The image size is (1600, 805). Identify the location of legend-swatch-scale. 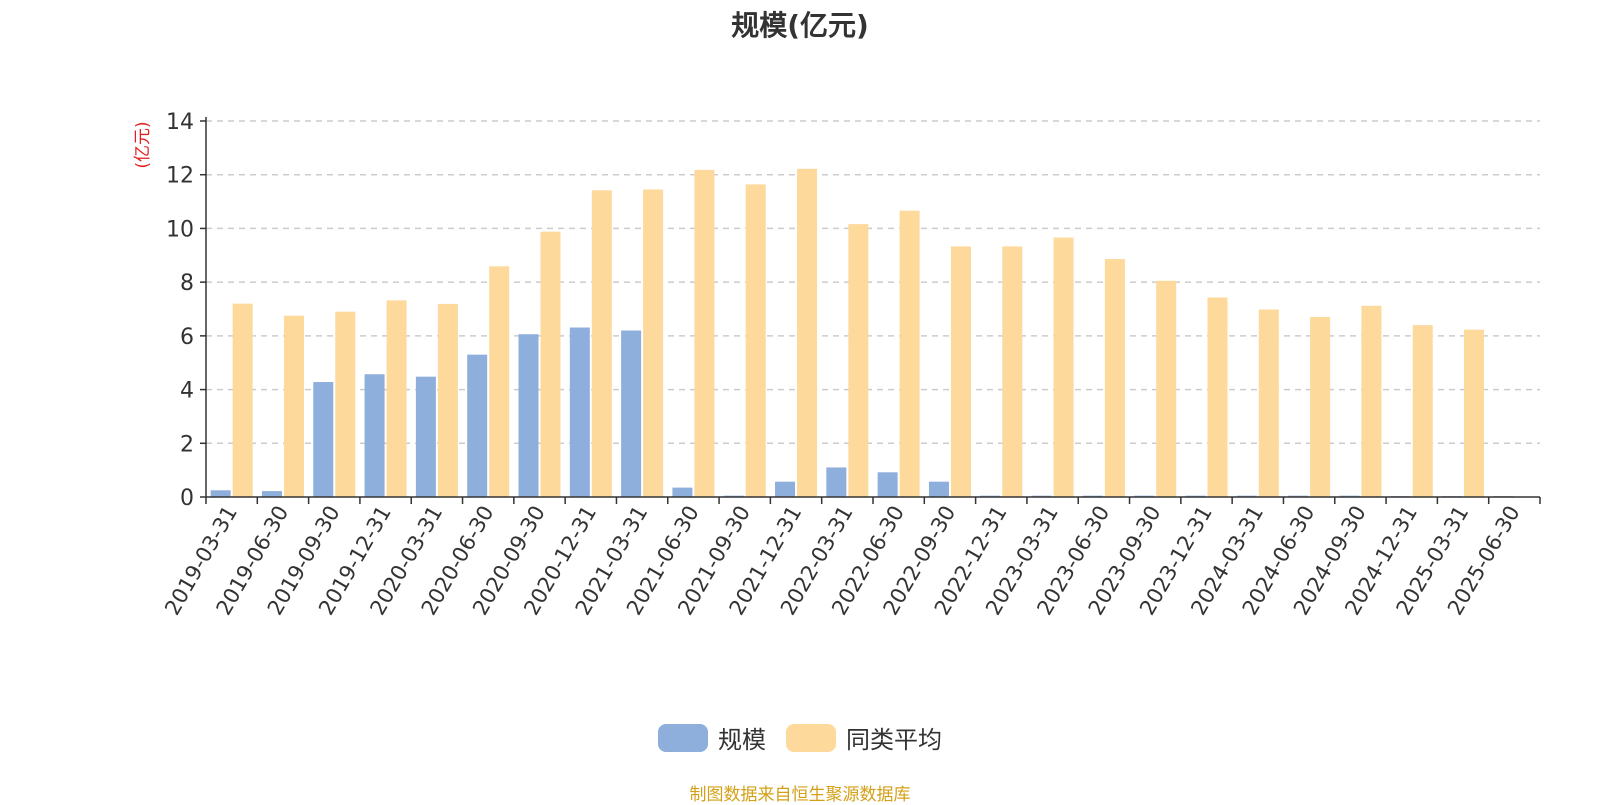
(683, 737).